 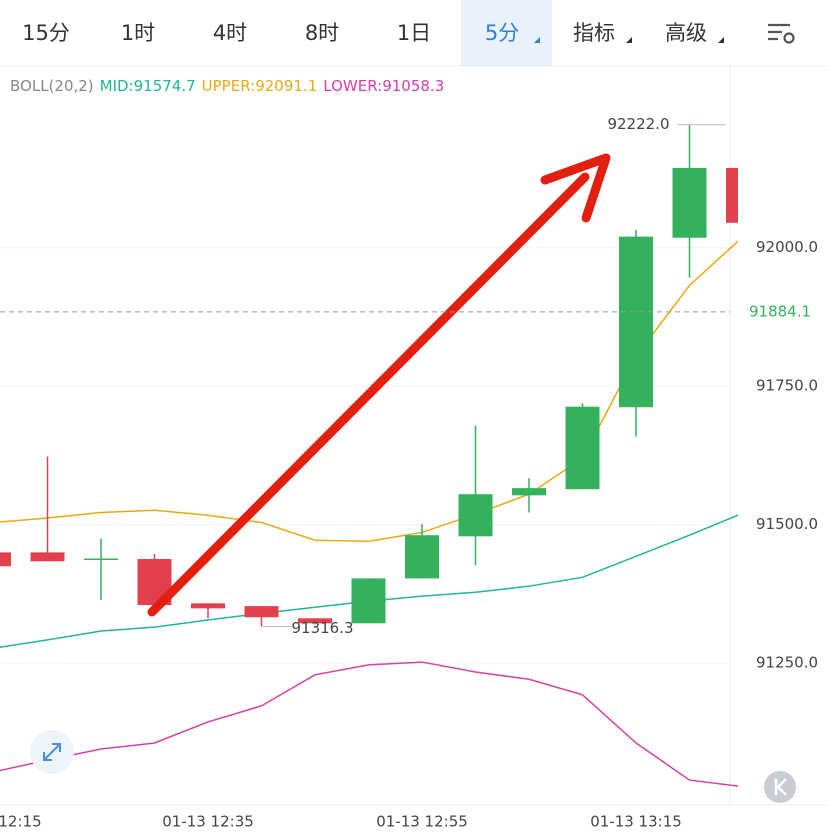 I want to click on tab: 1日, so click(x=414, y=33).